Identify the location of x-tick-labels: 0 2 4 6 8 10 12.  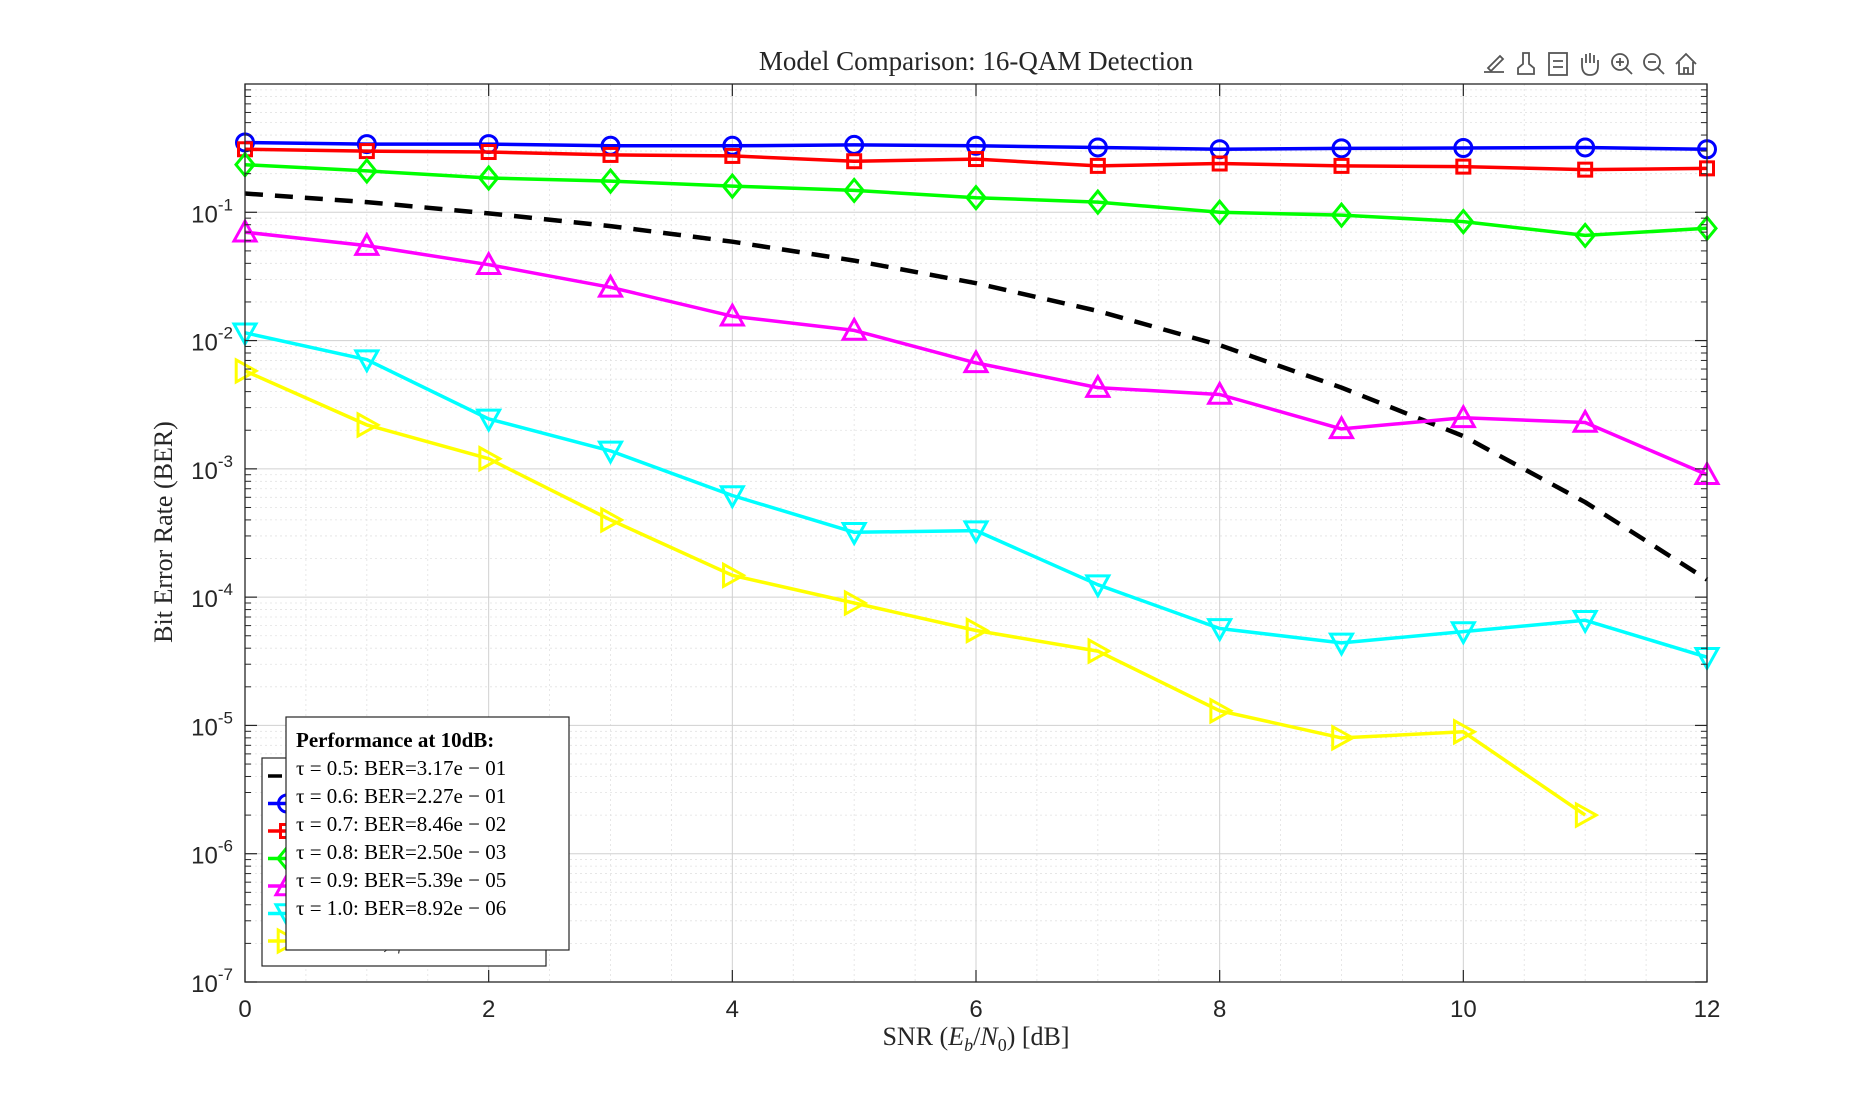
(979, 1009).